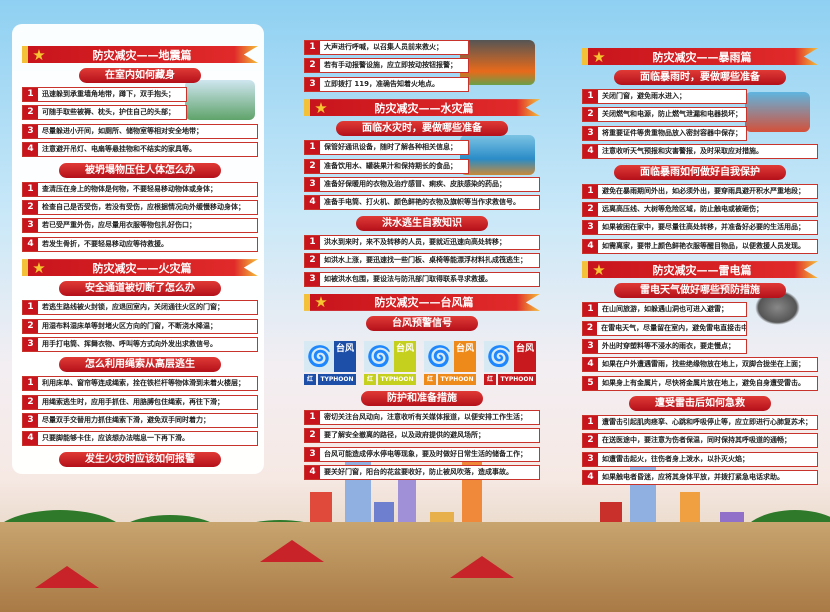 The width and height of the screenshot is (830, 612). Describe the element at coordinates (140, 384) in the screenshot. I see `list-item: 1 利用床单、窗帘等连成绳索，拴在铁栏杆等物体滑到未着火楼层；` at that location.